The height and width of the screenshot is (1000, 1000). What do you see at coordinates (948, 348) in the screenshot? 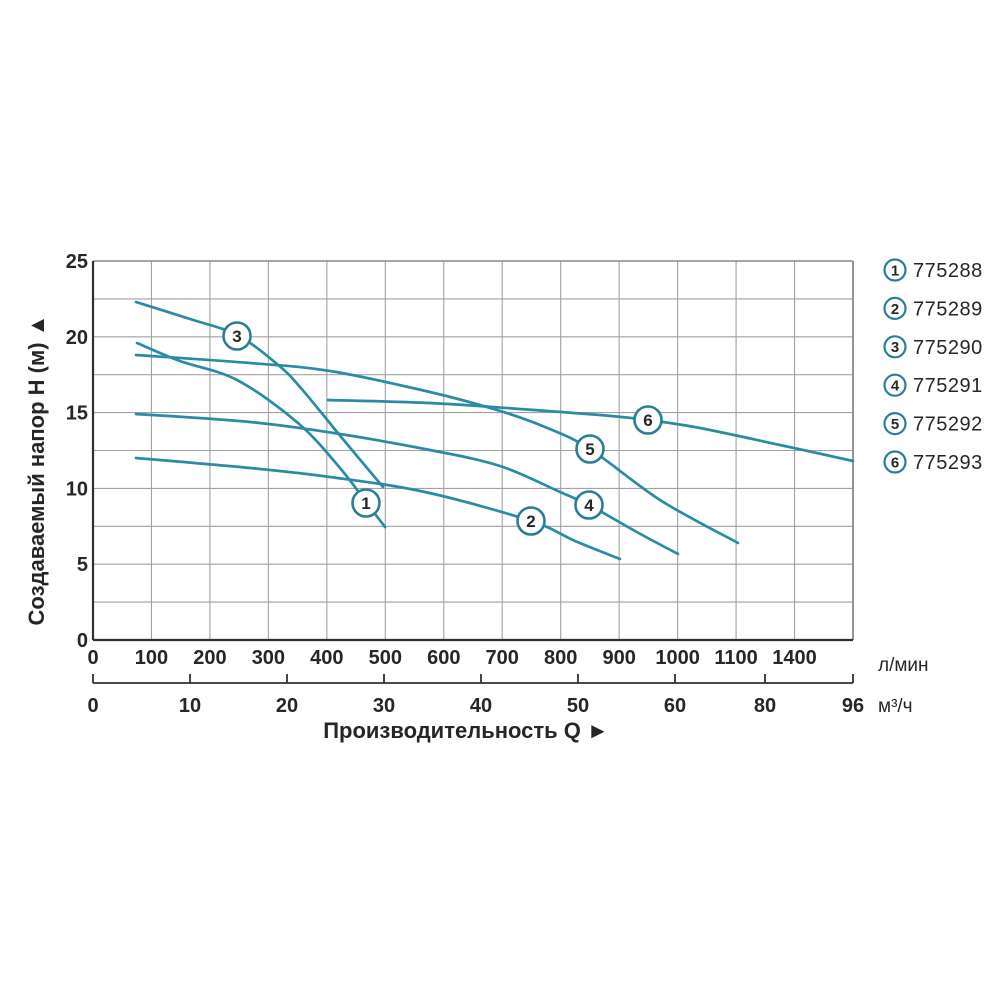
I see `legend-model-label: 775290` at bounding box center [948, 348].